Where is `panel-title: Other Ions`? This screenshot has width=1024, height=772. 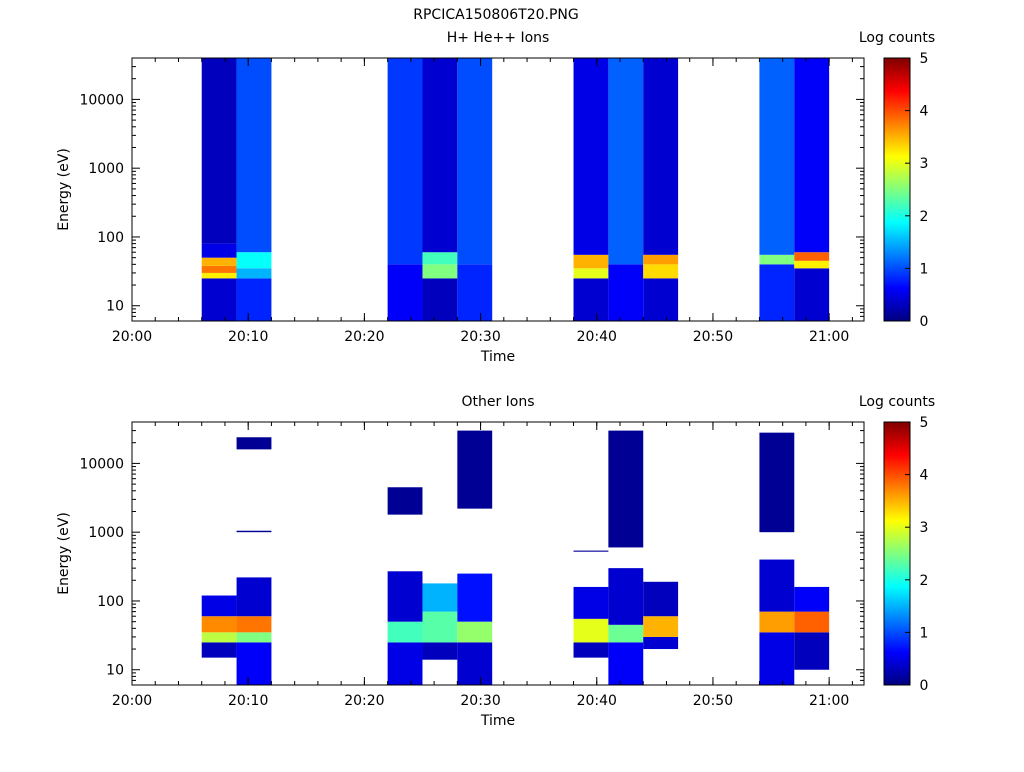
panel-title: Other Ions is located at coordinates (497, 402).